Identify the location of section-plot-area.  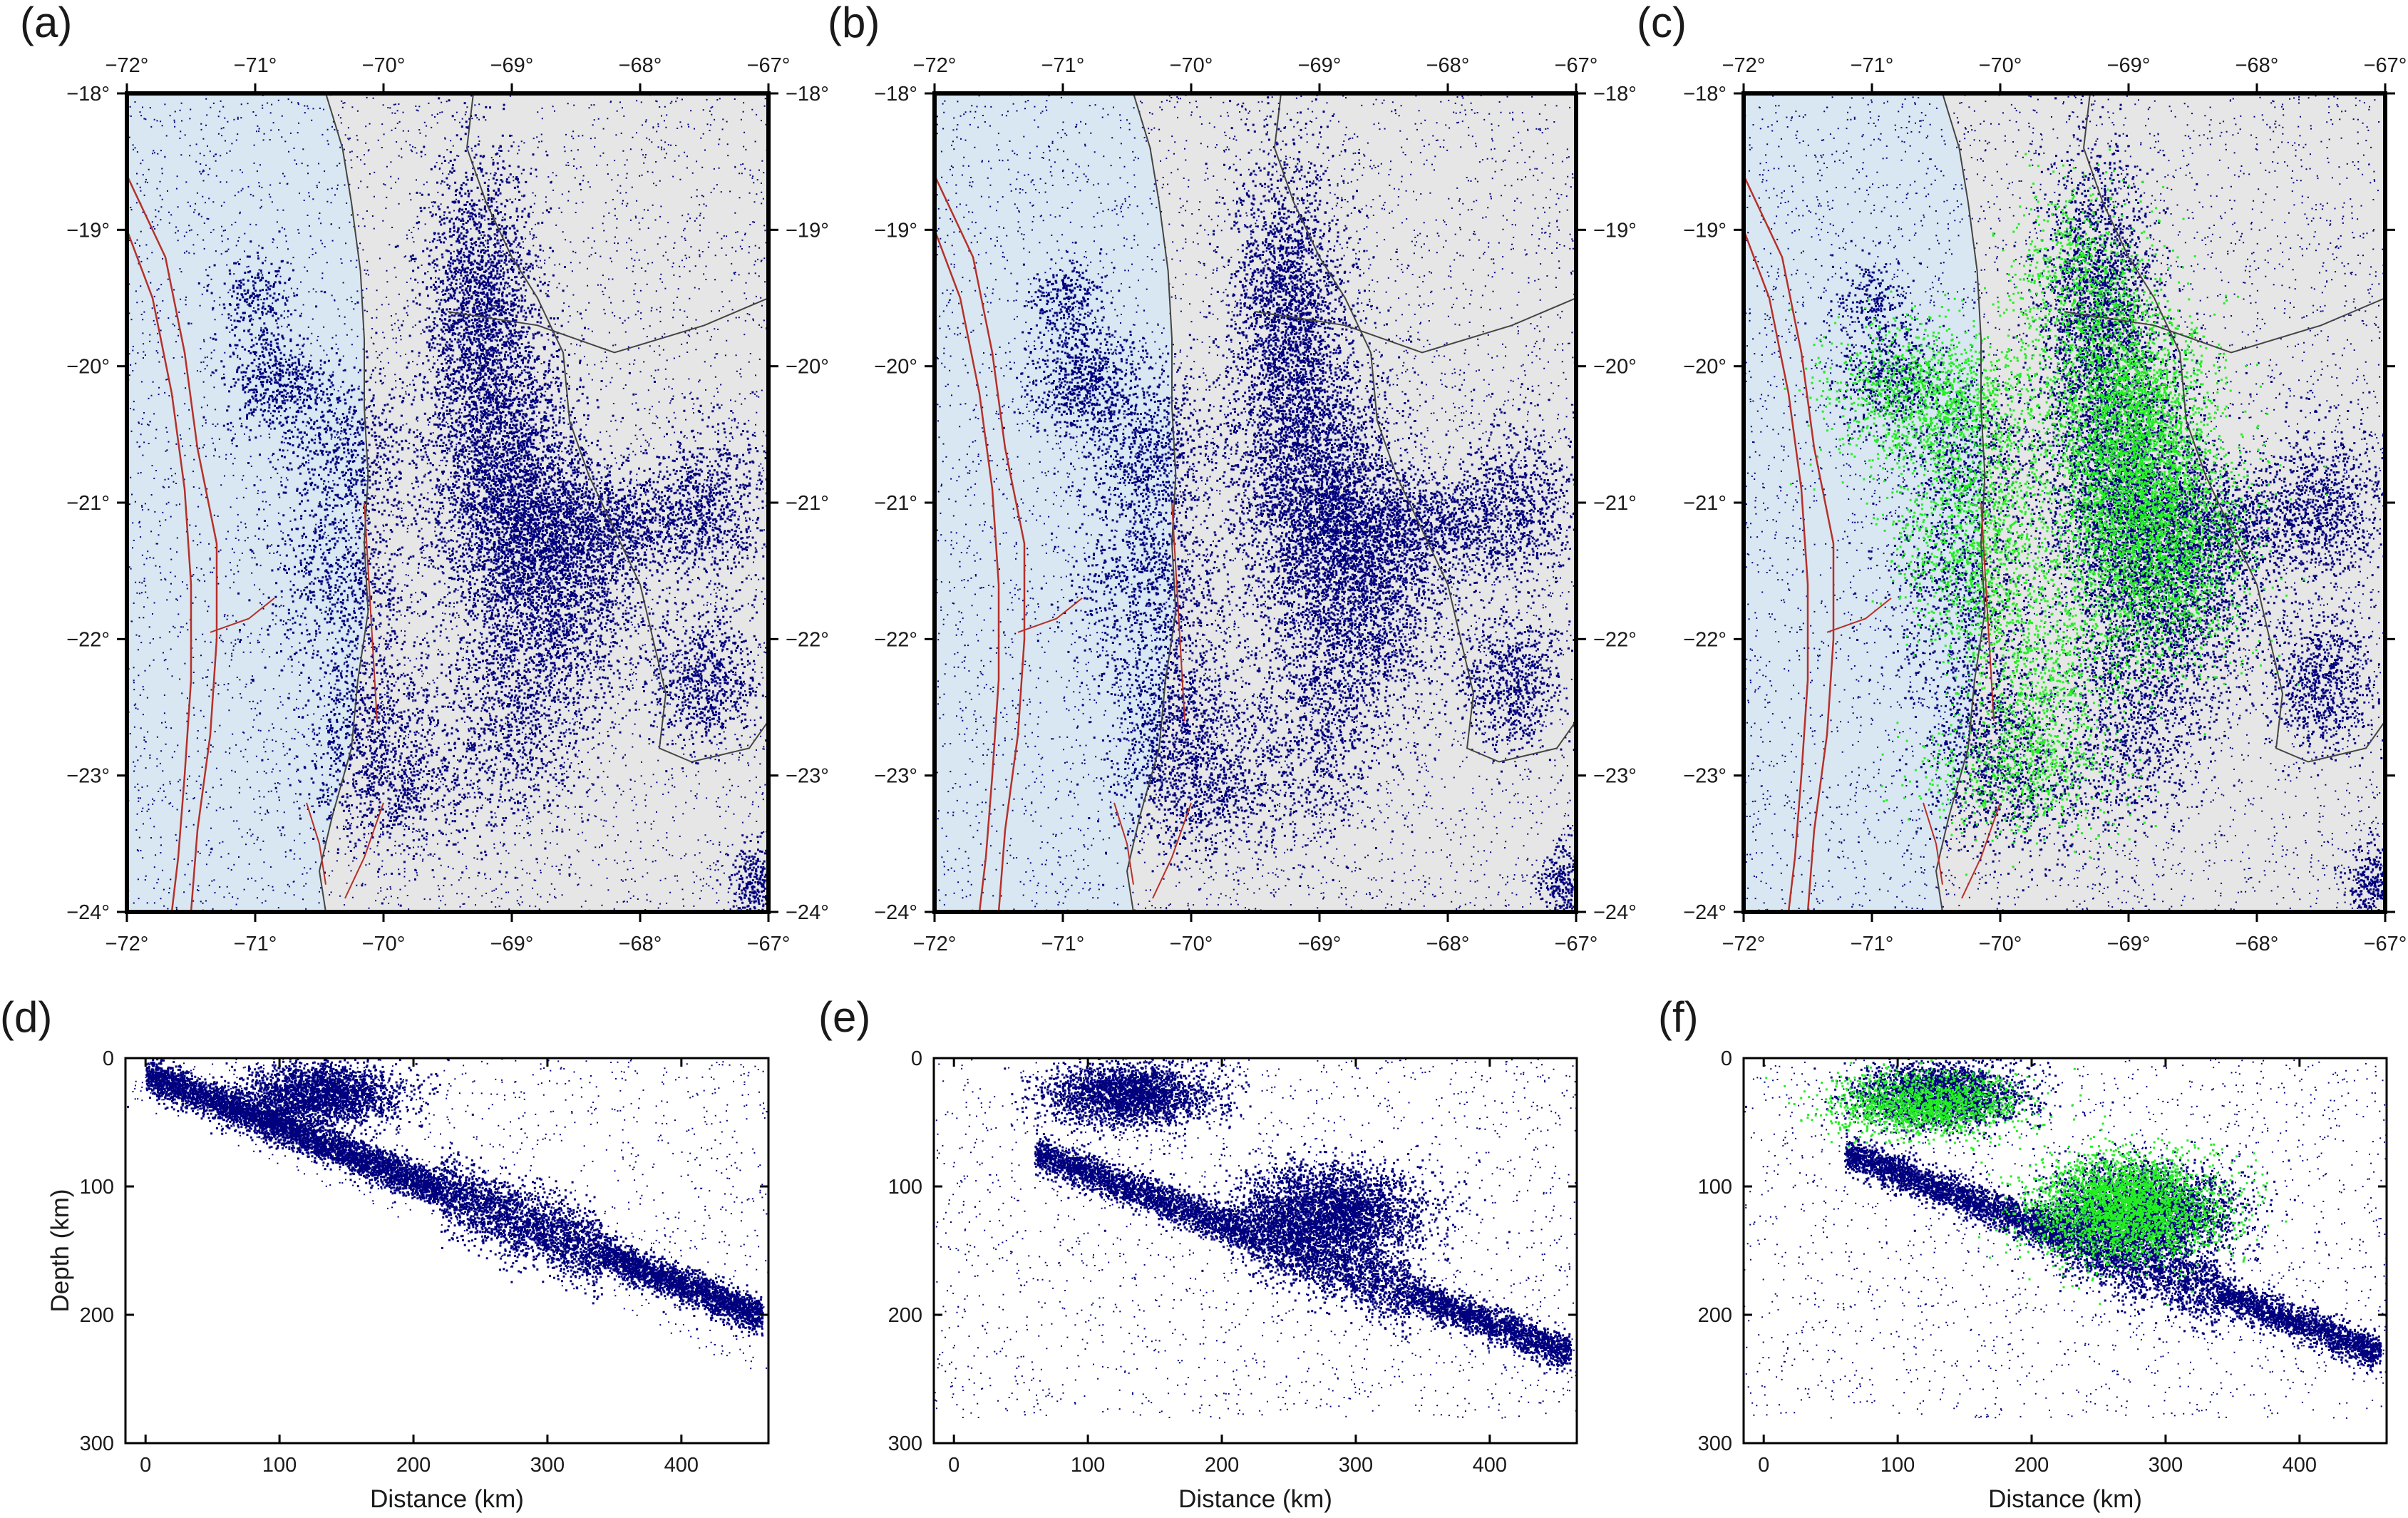
(446, 1242).